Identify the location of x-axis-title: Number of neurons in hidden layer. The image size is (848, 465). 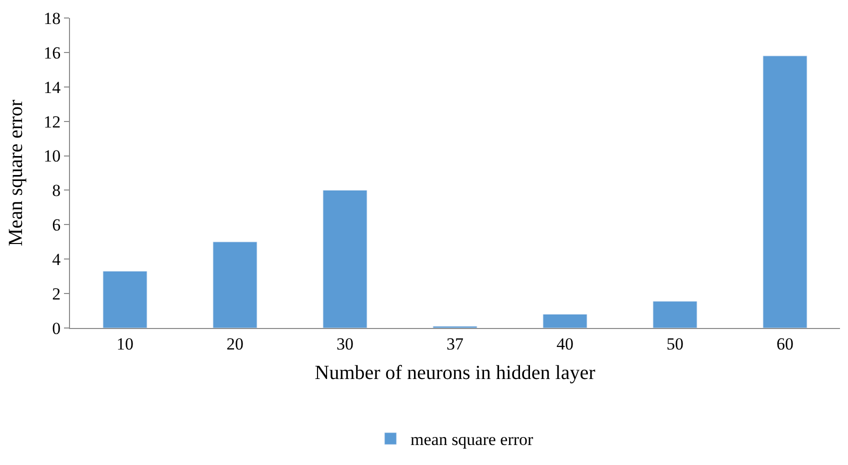
(455, 373).